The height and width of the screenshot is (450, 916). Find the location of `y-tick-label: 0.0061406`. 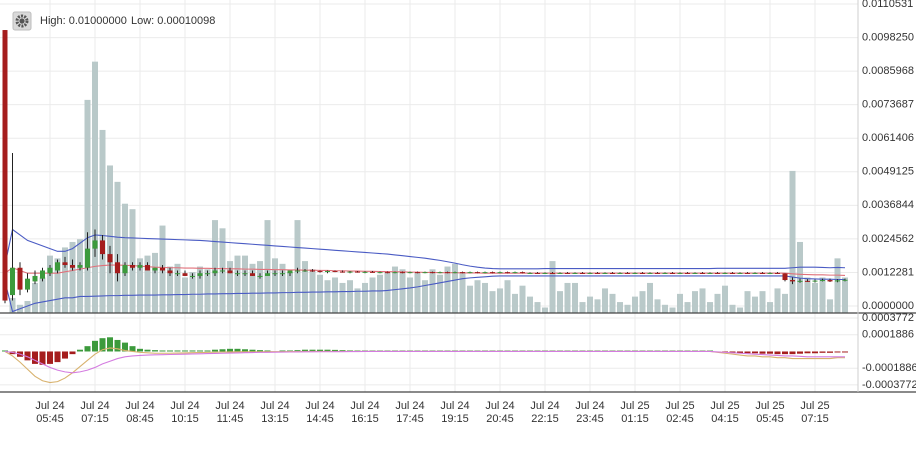

y-tick-label: 0.0061406 is located at coordinates (888, 138).